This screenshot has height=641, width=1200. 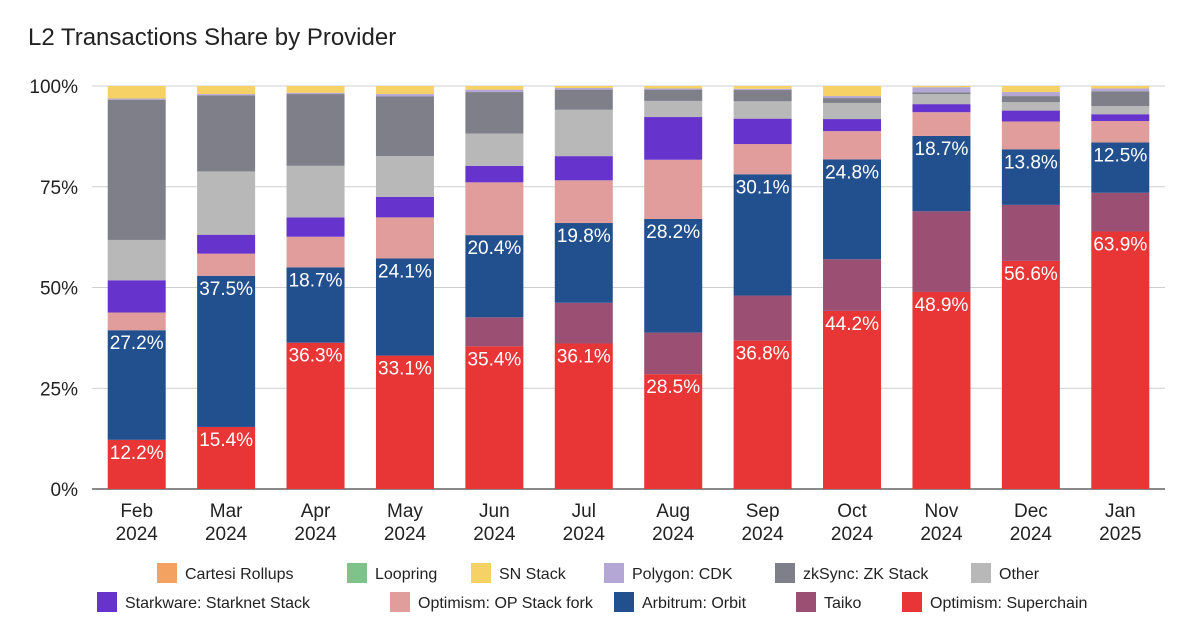 What do you see at coordinates (494, 359) in the screenshot?
I see `data-label: 35.4%` at bounding box center [494, 359].